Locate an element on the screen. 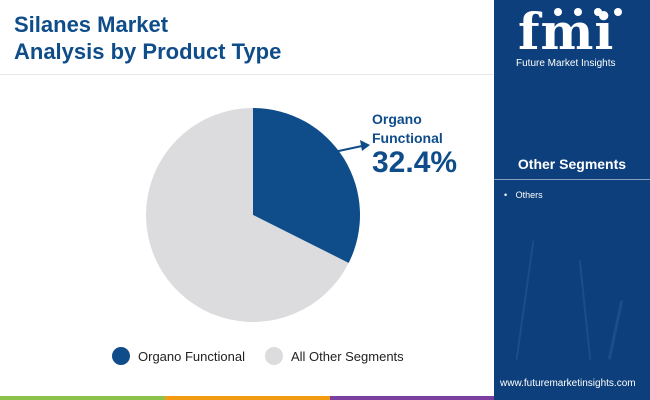 The width and height of the screenshot is (650, 400). website-url: www.futuremarketinsights.com is located at coordinates (568, 383).